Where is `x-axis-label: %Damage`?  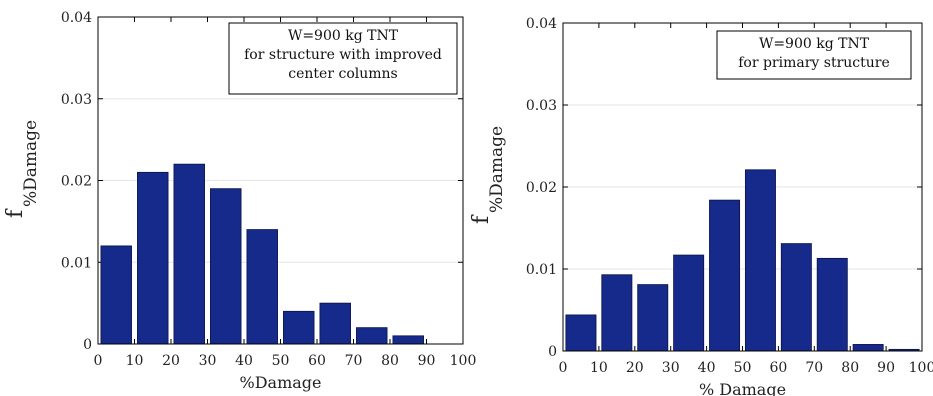
x-axis-label: %Damage is located at coordinates (281, 382).